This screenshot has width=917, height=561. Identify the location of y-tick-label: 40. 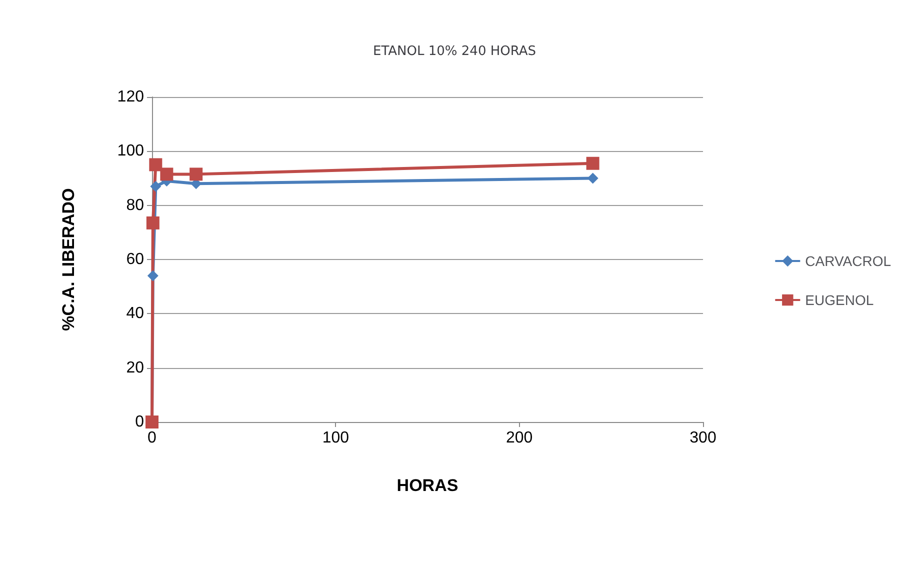
(135, 313).